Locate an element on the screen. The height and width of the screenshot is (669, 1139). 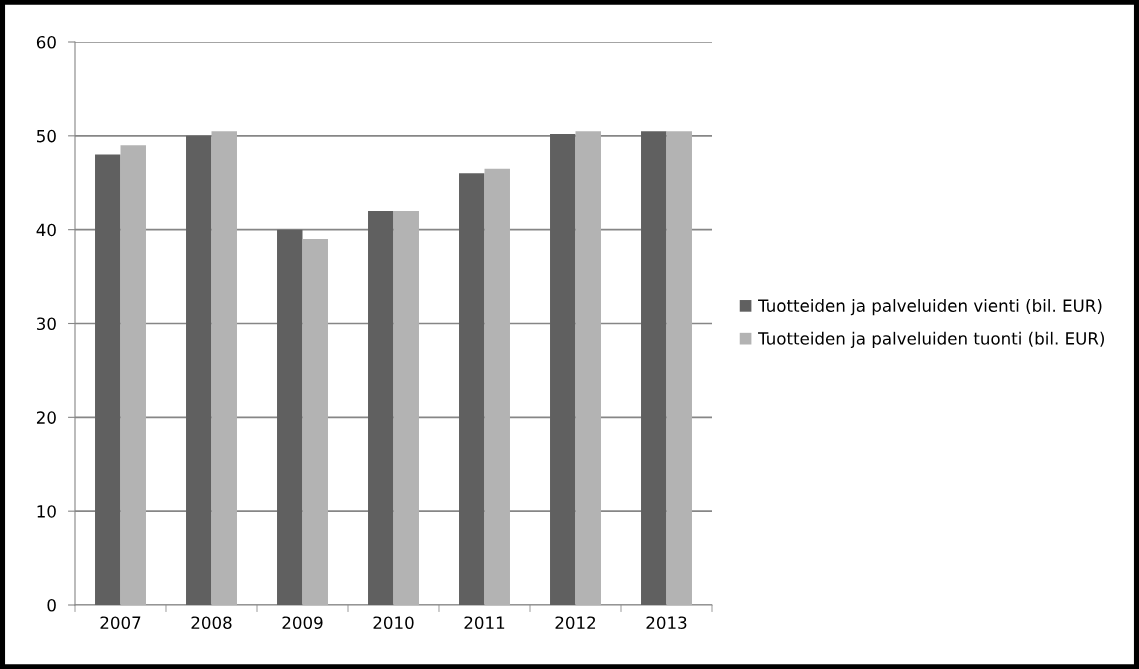
x-tick-label: 2009 is located at coordinates (302, 623).